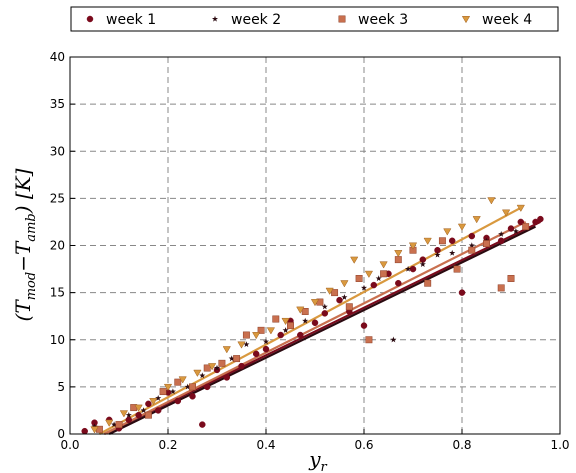 This screenshot has height=473, width=576. I want to click on y-tick-label: 10, so click(57, 340).